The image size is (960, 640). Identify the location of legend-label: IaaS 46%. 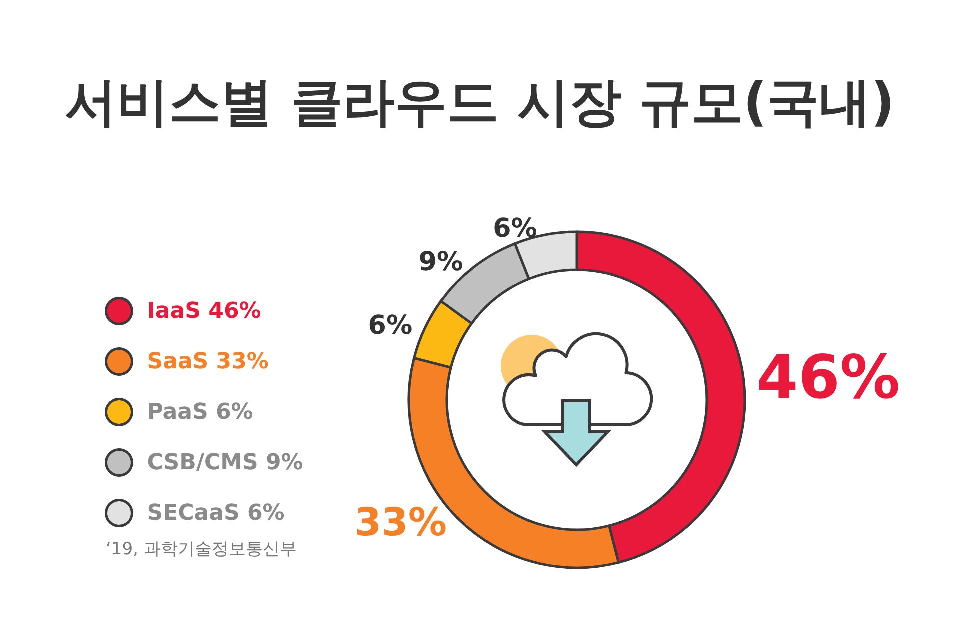
(204, 311).